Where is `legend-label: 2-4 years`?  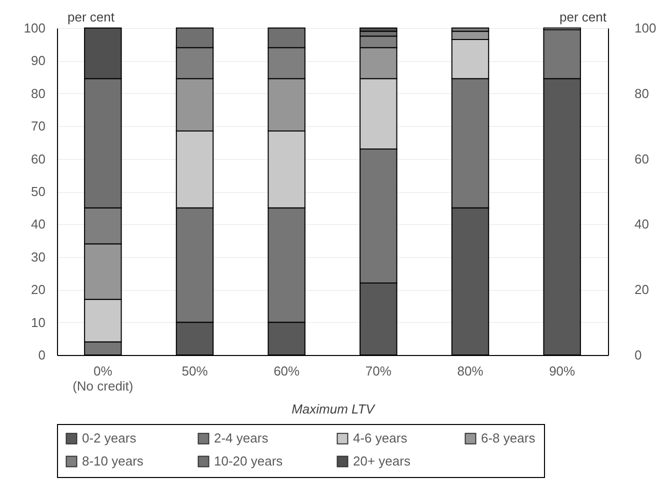
legend-label: 2-4 years is located at coordinates (241, 438).